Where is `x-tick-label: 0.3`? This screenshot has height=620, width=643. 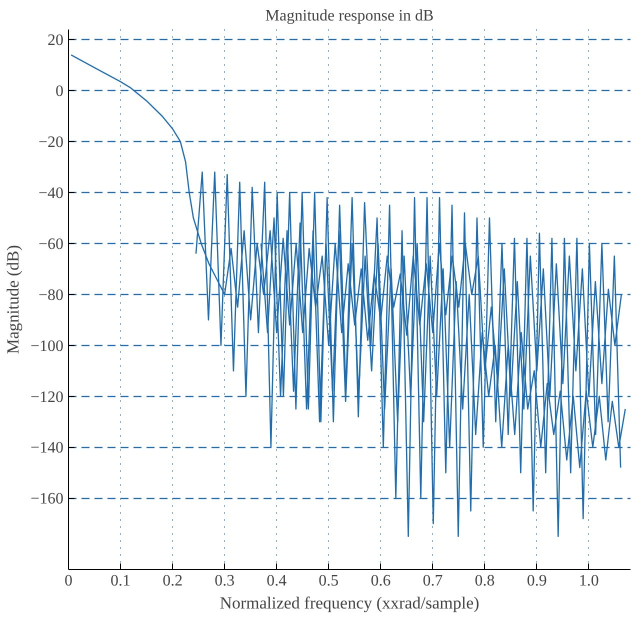 x-tick-label: 0.3 is located at coordinates (224, 581).